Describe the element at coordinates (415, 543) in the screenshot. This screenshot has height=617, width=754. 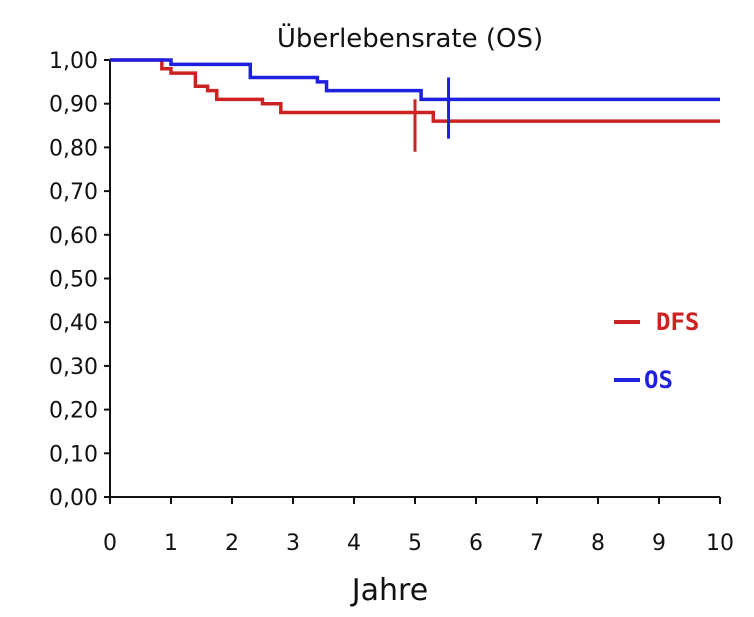
I see `x-tick-label: 5` at that location.